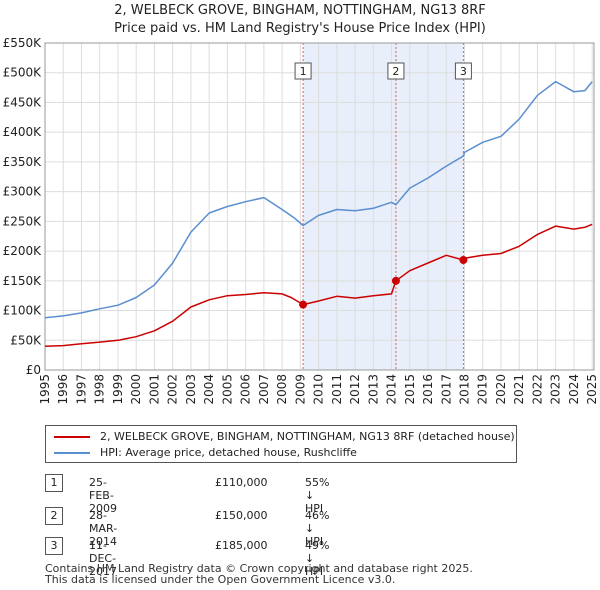  Describe the element at coordinates (383, 206) in the screenshot. I see `sales-period-shading` at that location.